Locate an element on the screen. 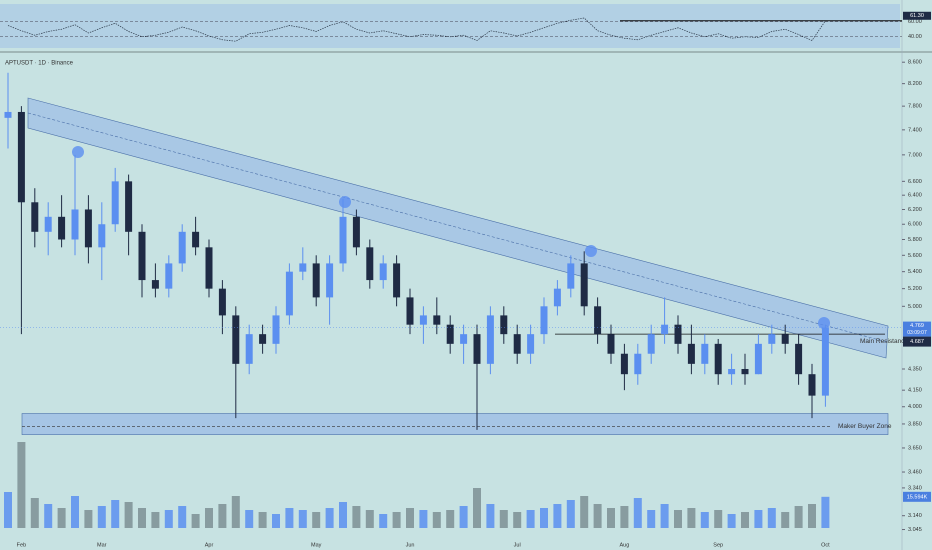 The height and width of the screenshot is (550, 932). x-tick-label: Feb is located at coordinates (21, 545).